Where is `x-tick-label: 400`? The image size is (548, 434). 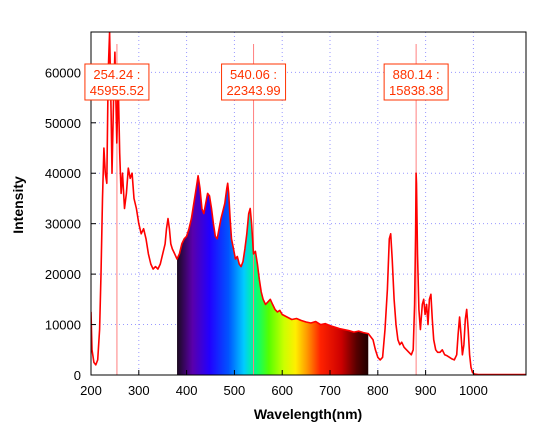 x-tick-label: 400 is located at coordinates (187, 390).